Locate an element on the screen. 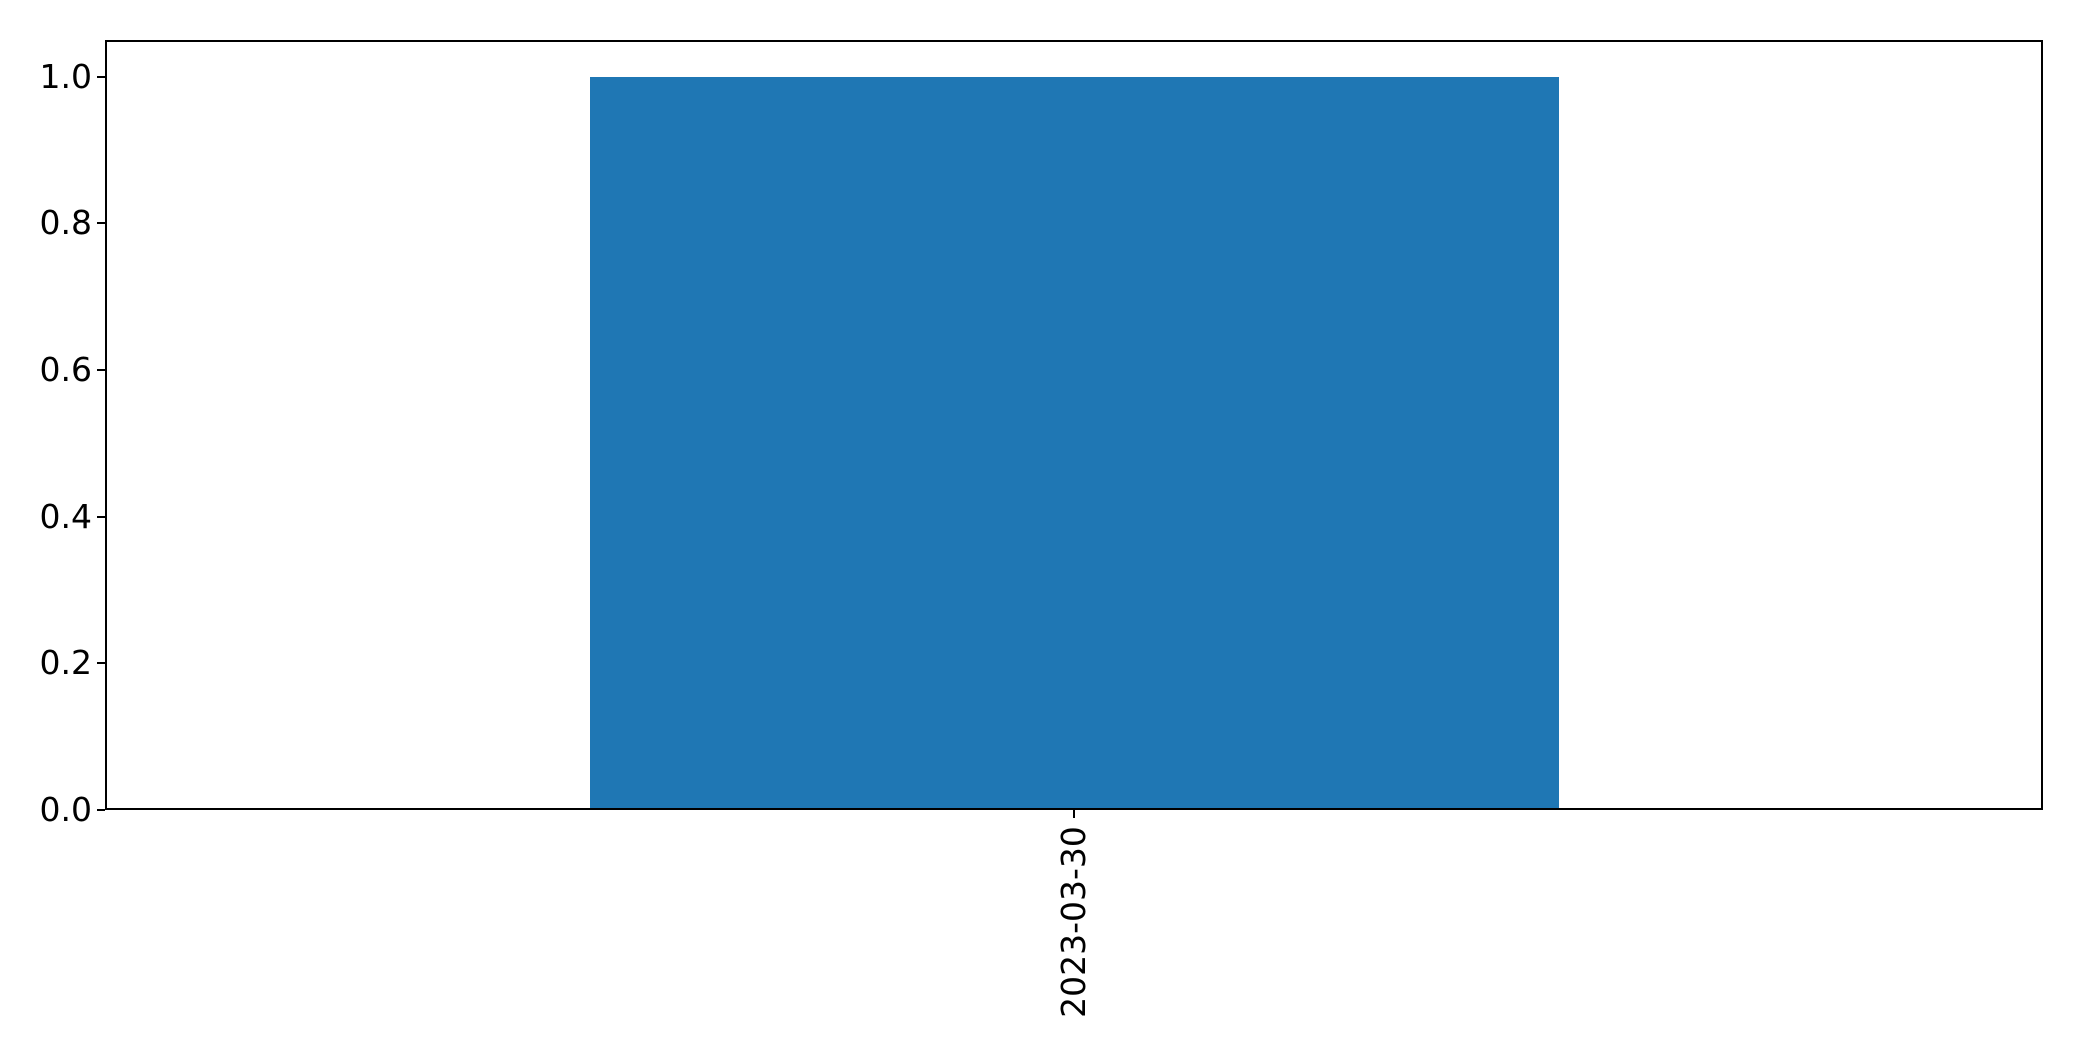  y-tick-label: 0.8 is located at coordinates (65, 223).